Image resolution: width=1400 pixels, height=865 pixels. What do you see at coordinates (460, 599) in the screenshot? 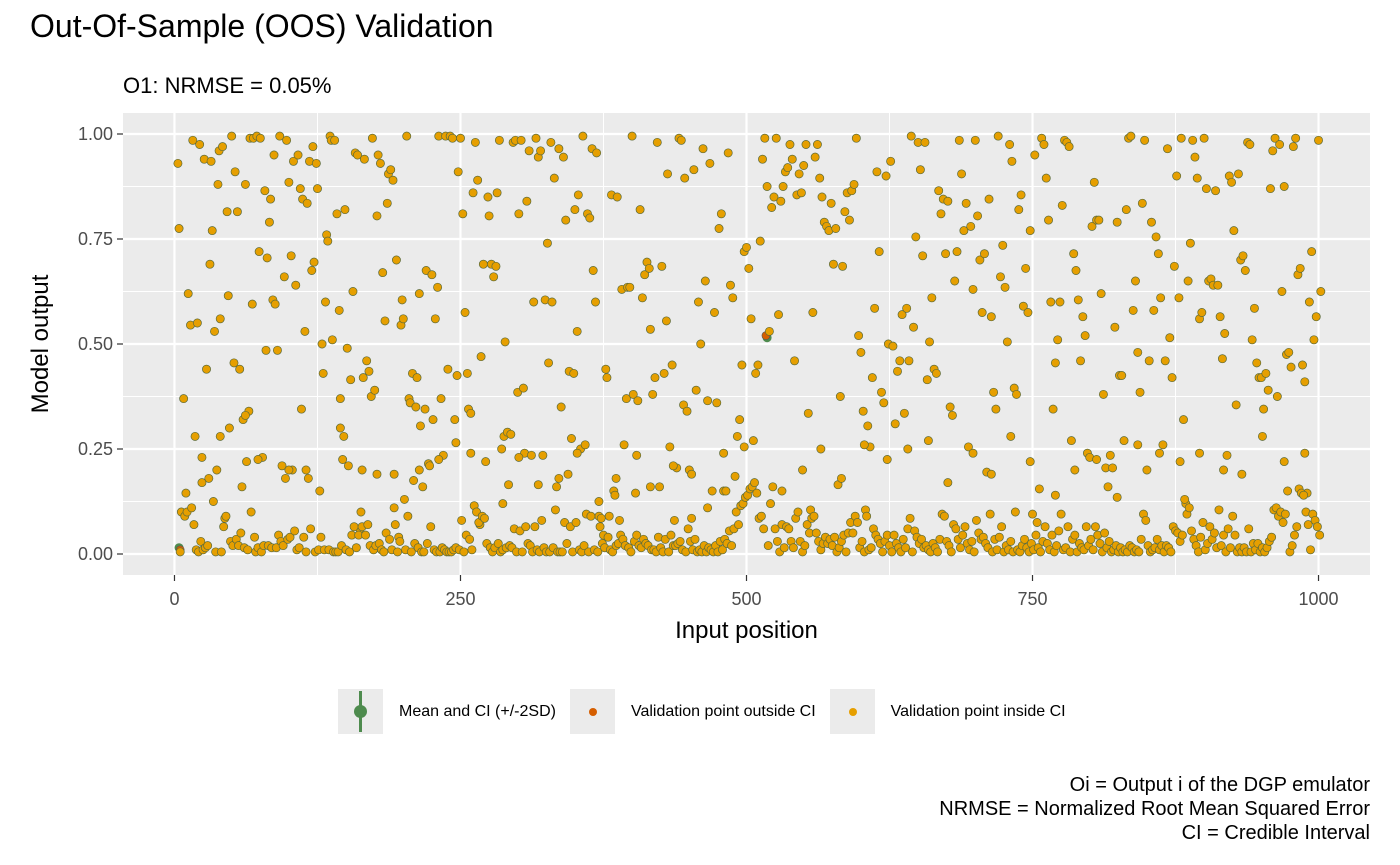
I see `x-tick-label: 250` at bounding box center [460, 599].